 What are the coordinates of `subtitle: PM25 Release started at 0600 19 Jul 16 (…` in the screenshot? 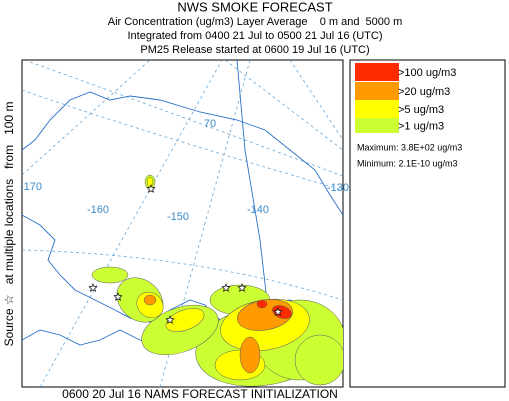 It's located at (254, 50).